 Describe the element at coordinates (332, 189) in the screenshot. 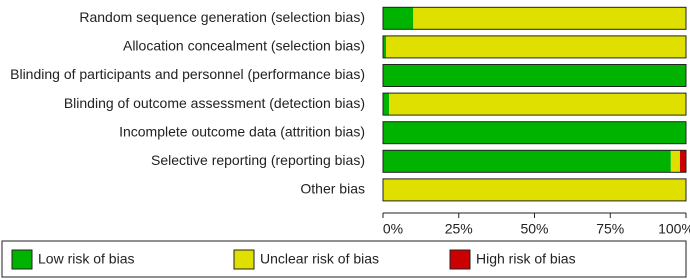

I see `y-tick-label: Other bias` at that location.